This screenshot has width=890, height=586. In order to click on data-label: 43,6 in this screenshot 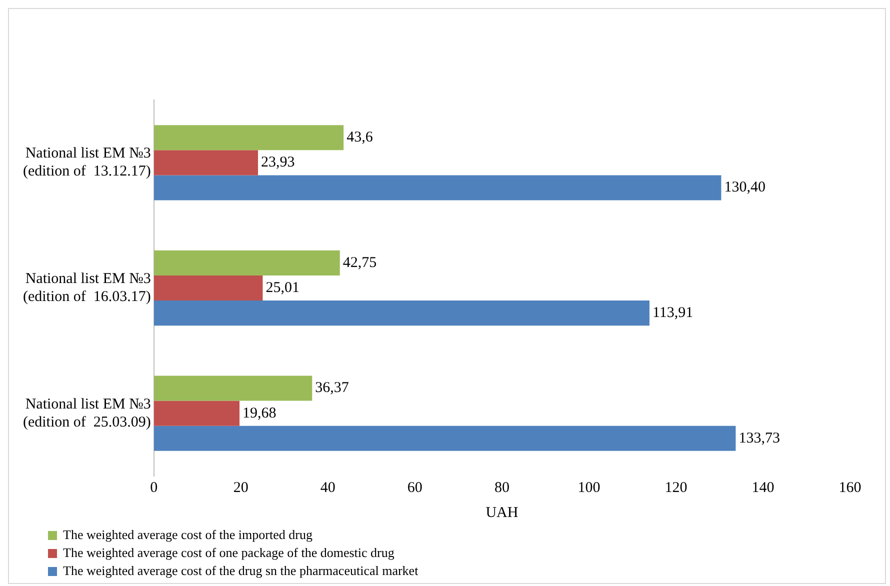, I will do `click(360, 138)`.